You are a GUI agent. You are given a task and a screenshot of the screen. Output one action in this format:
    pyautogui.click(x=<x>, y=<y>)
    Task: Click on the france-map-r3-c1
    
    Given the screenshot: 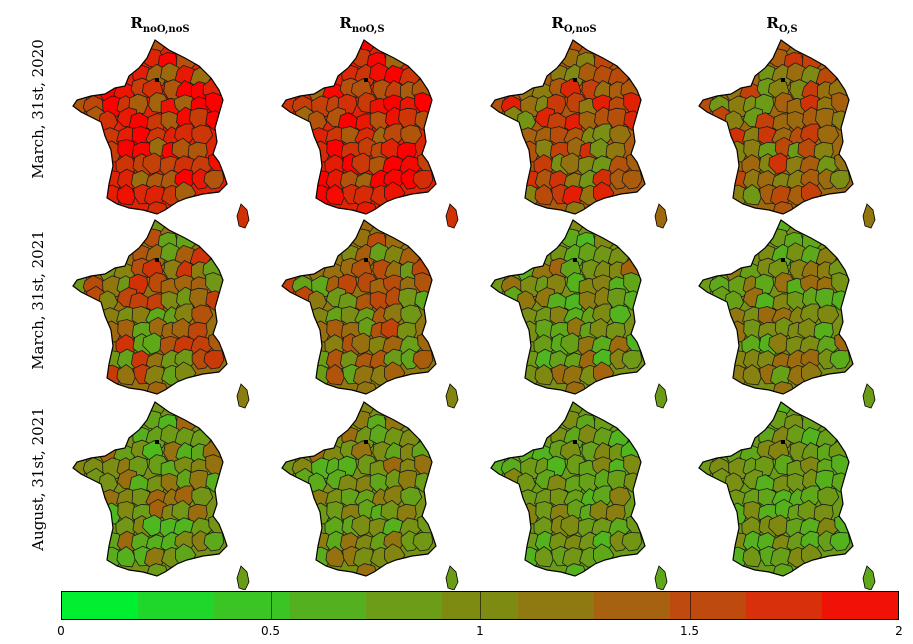 What is the action you would take?
    pyautogui.click(x=161, y=495)
    